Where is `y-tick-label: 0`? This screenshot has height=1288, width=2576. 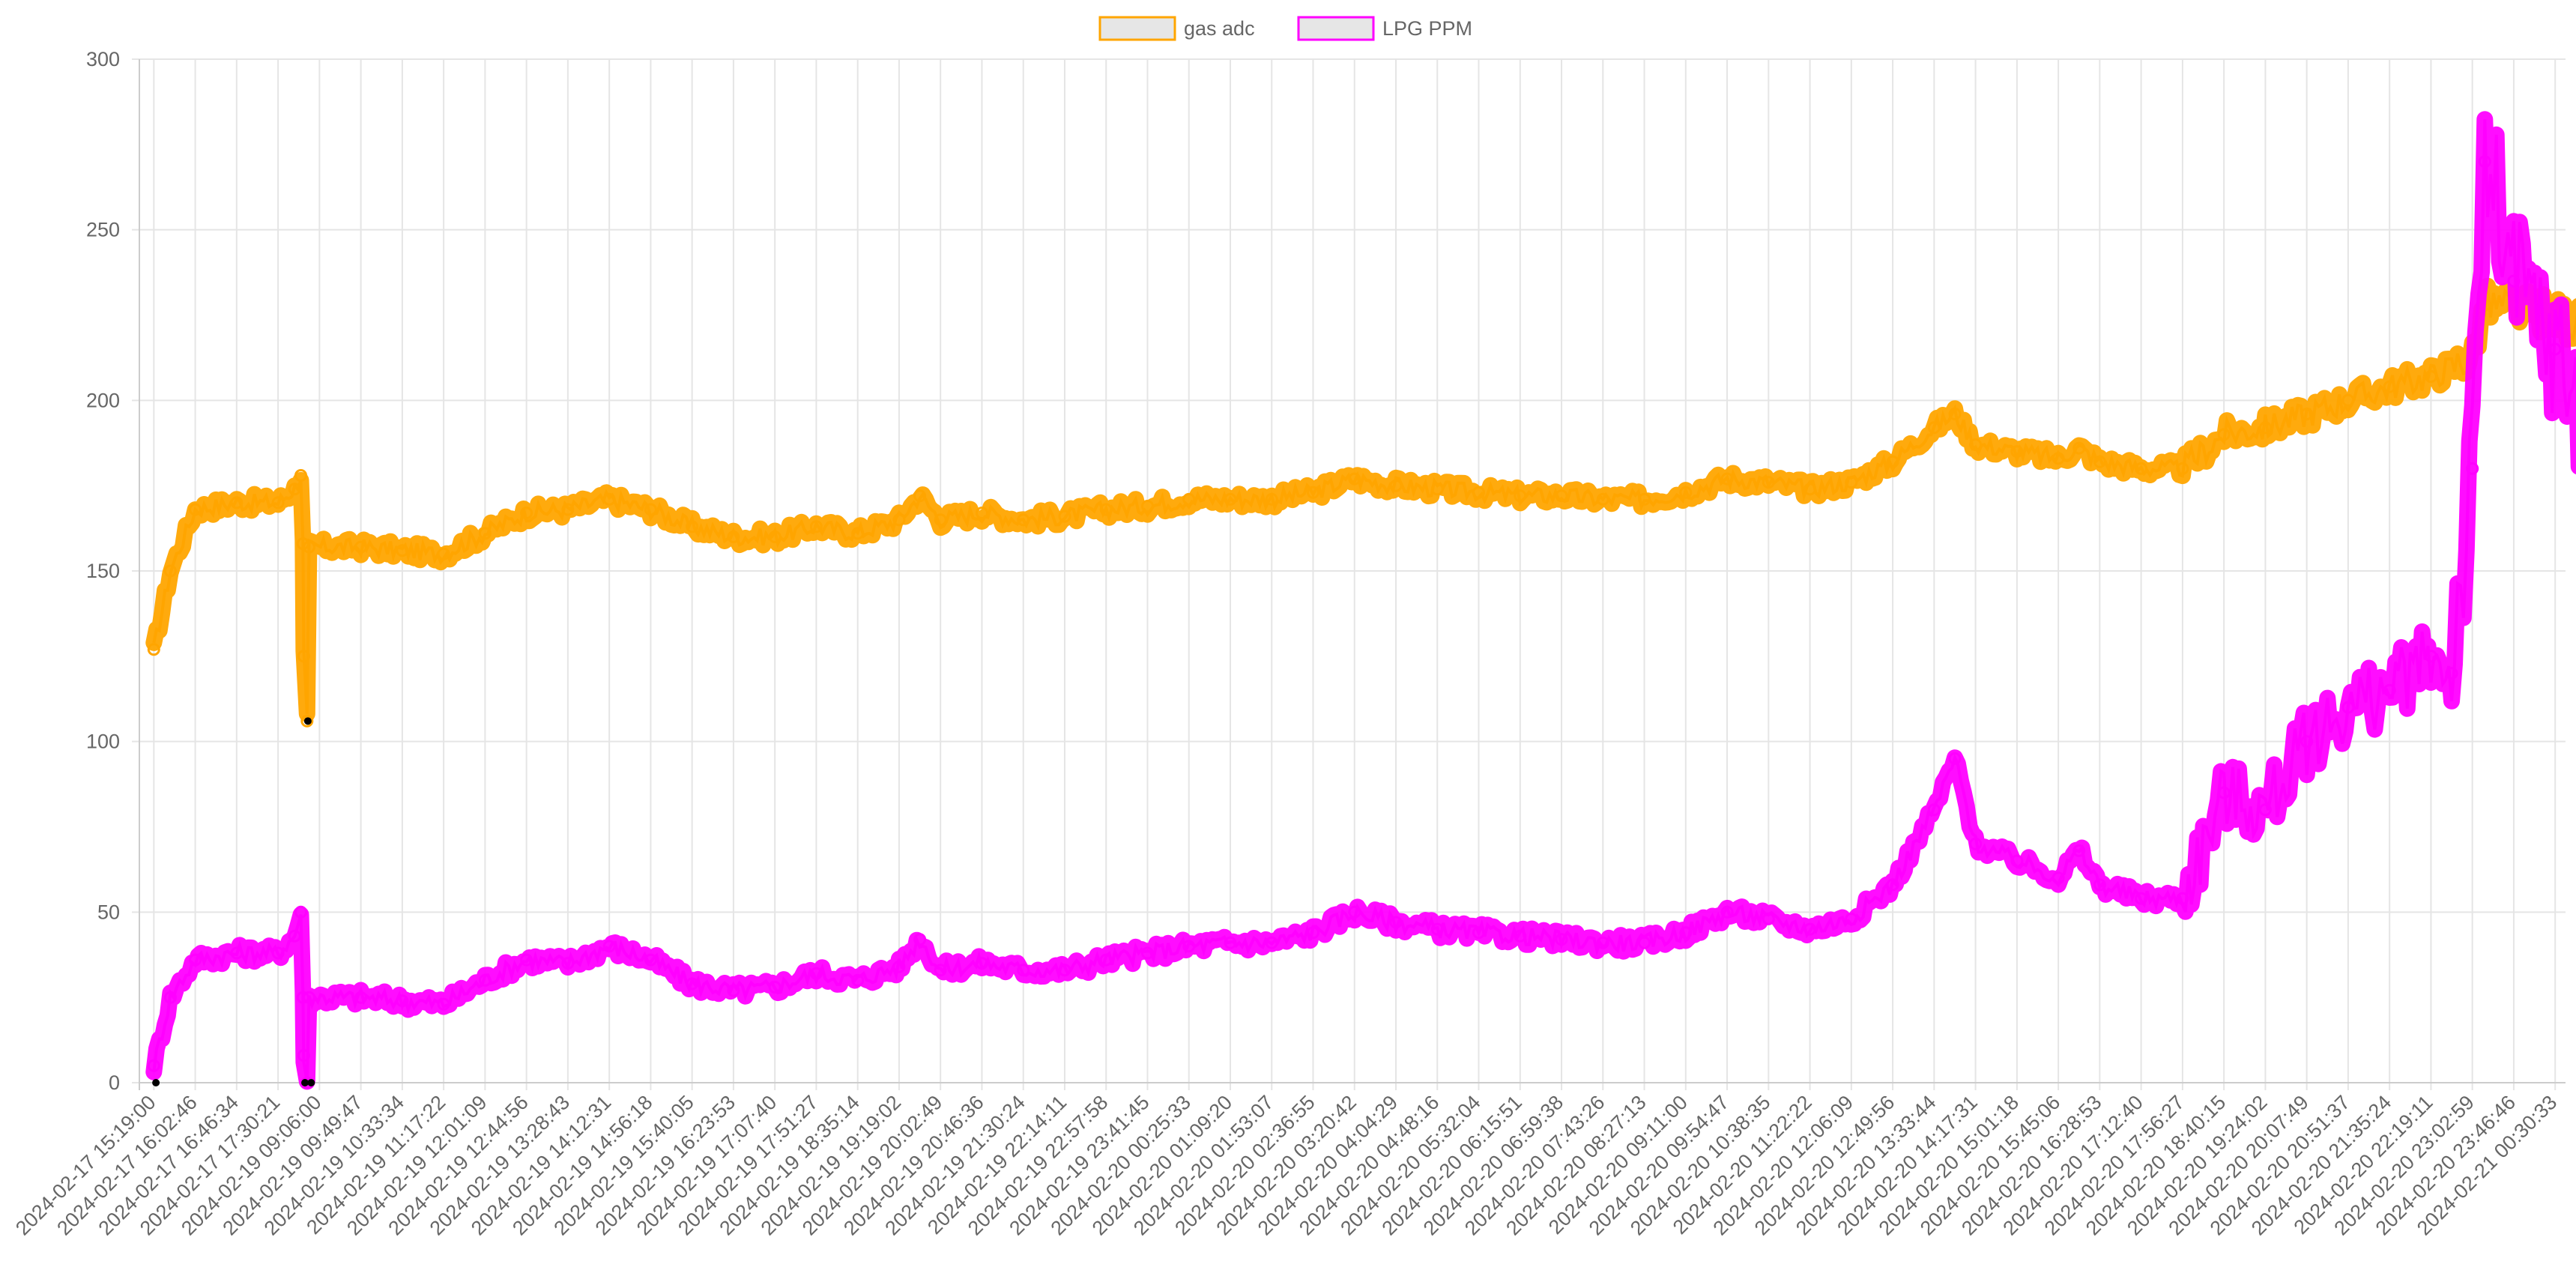
y-tick-label: 0 is located at coordinates (114, 1082).